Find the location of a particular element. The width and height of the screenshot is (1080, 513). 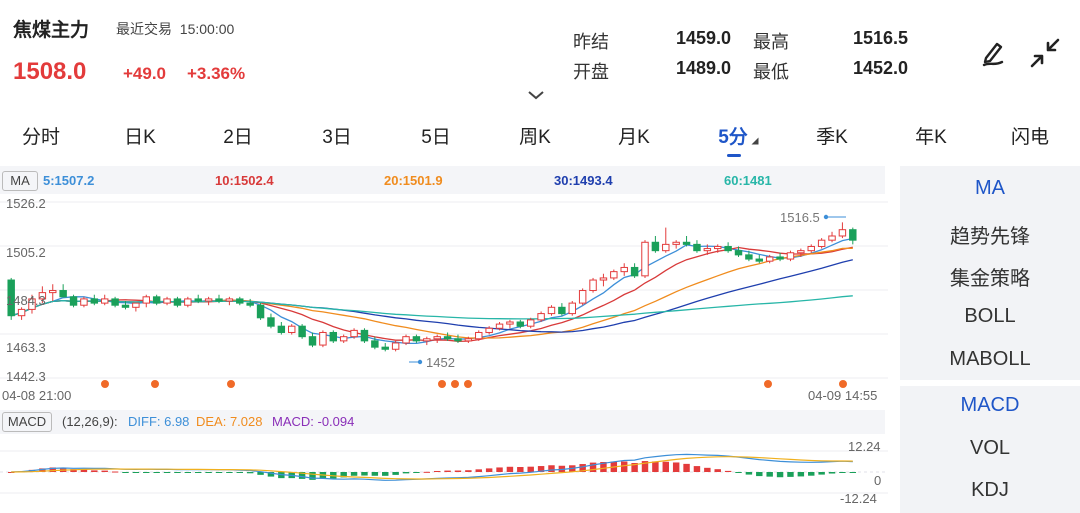

sidebar-item-maboll: MABOLL is located at coordinates (990, 359).